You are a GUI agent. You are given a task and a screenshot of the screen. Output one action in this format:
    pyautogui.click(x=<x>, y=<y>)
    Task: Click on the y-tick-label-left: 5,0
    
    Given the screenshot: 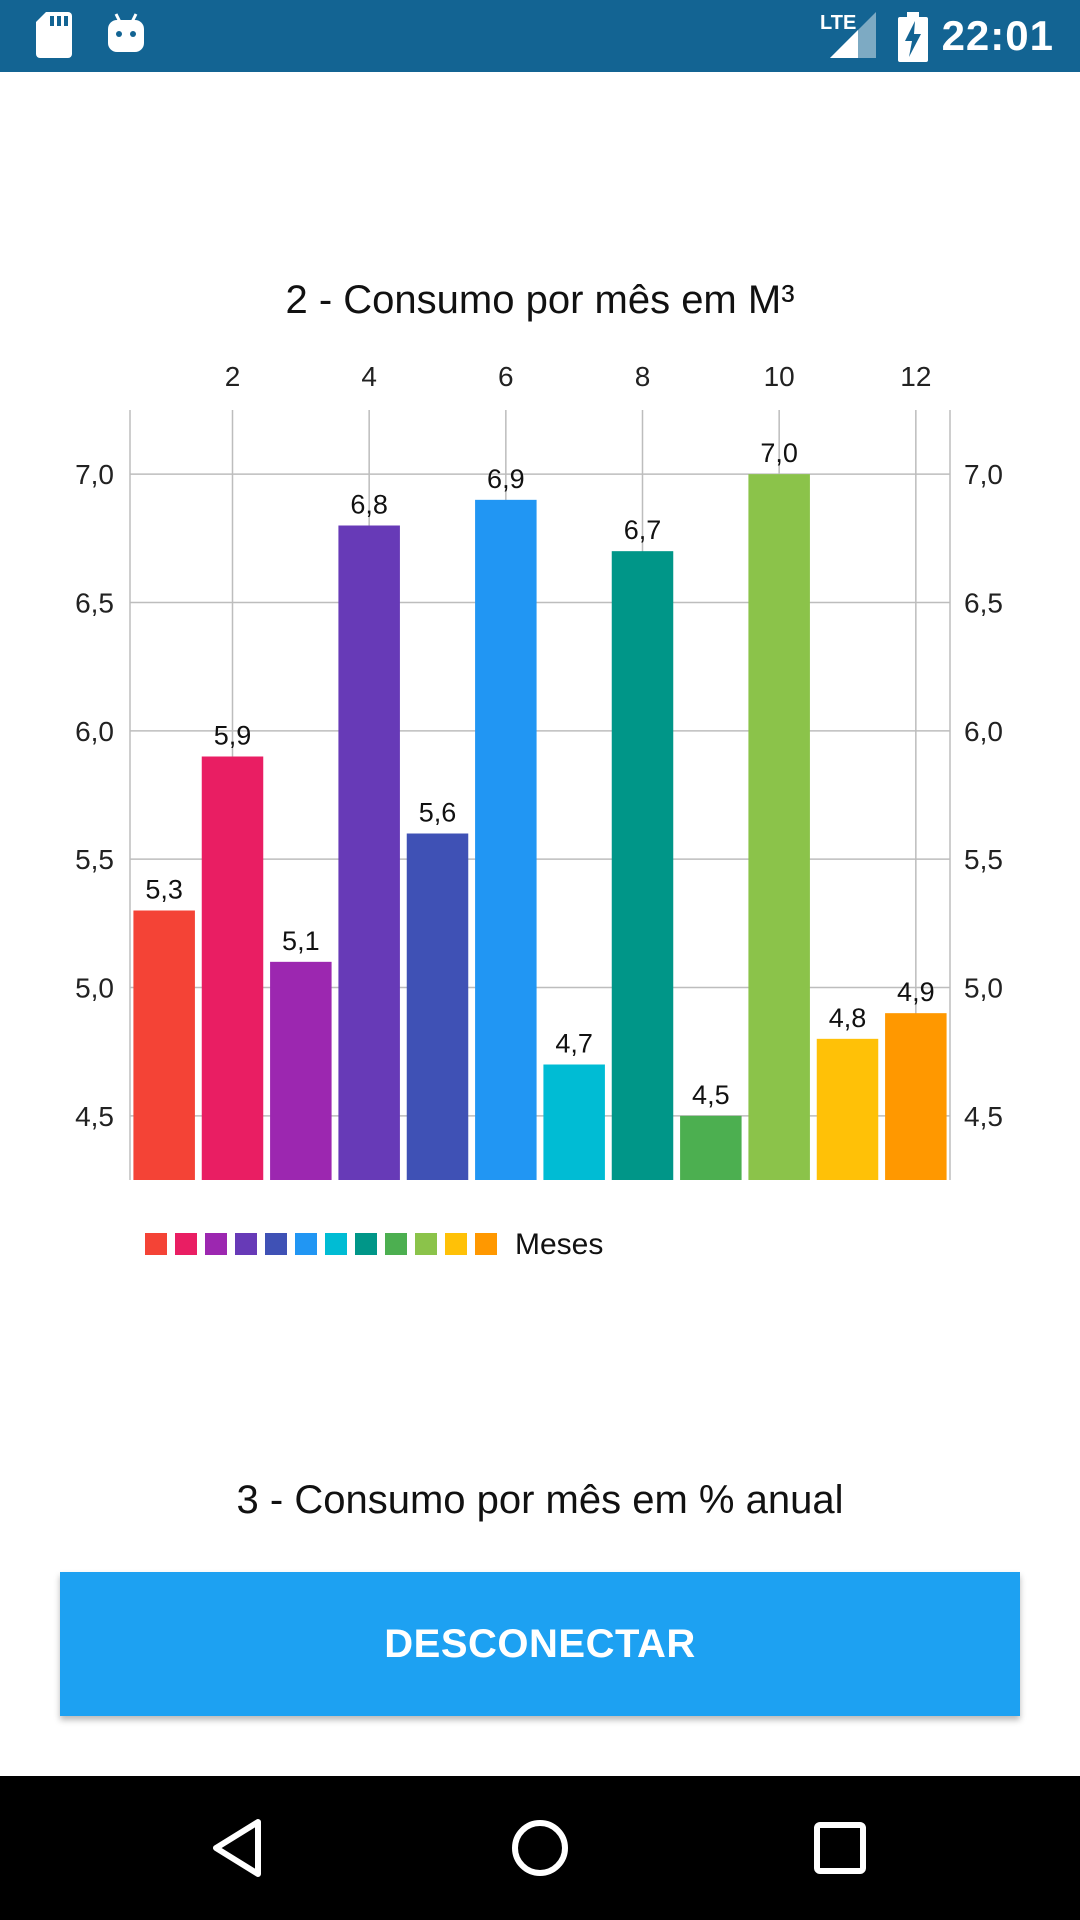 What is the action you would take?
    pyautogui.click(x=94, y=988)
    